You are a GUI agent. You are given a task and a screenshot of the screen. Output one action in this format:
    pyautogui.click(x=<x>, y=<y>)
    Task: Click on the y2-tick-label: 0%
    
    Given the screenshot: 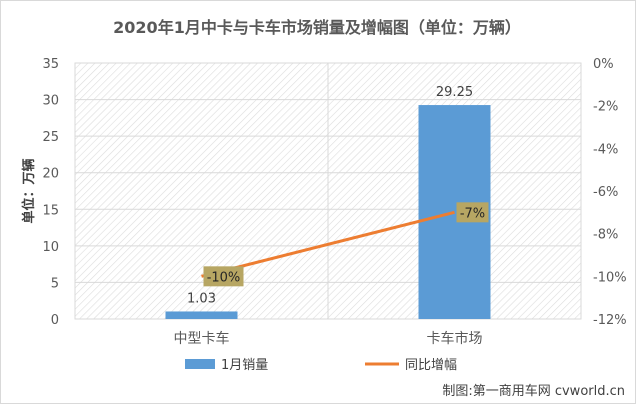 What is the action you would take?
    pyautogui.click(x=603, y=64)
    